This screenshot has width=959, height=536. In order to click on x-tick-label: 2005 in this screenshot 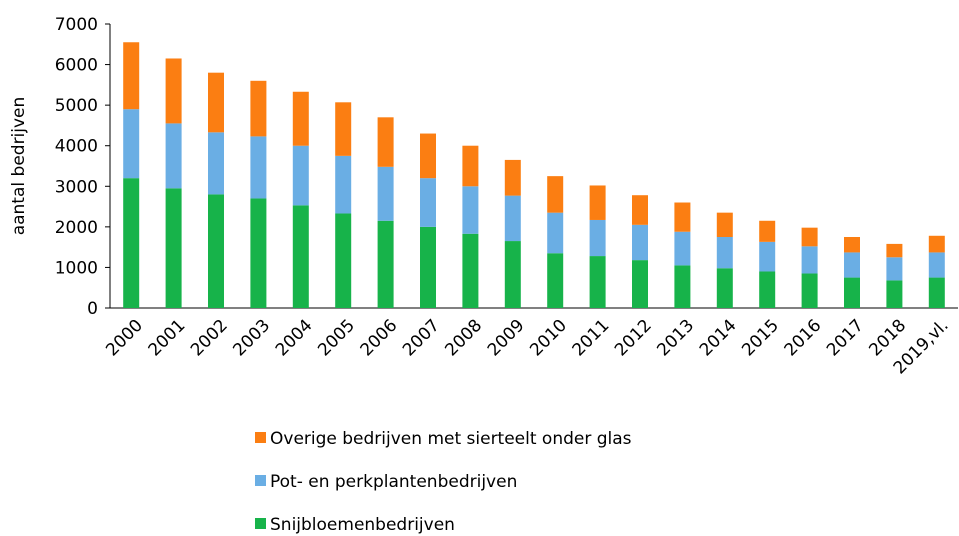, I will do `click(336, 338)`.